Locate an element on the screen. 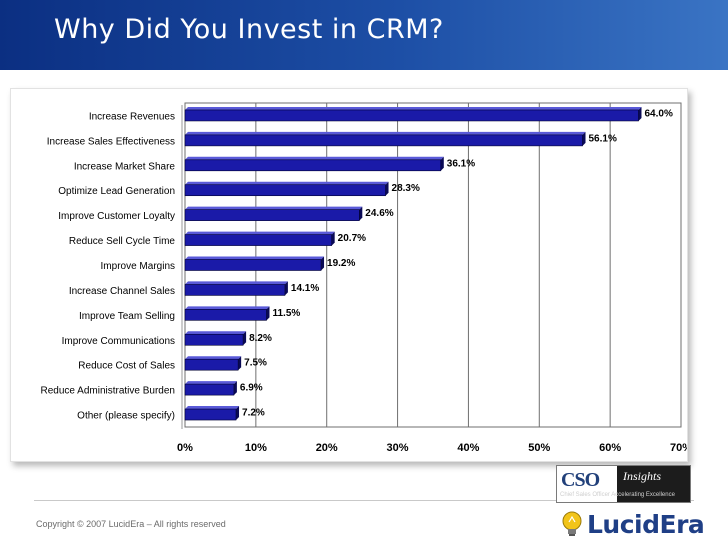 The image size is (728, 546). data-label: 11.5% is located at coordinates (286, 313).